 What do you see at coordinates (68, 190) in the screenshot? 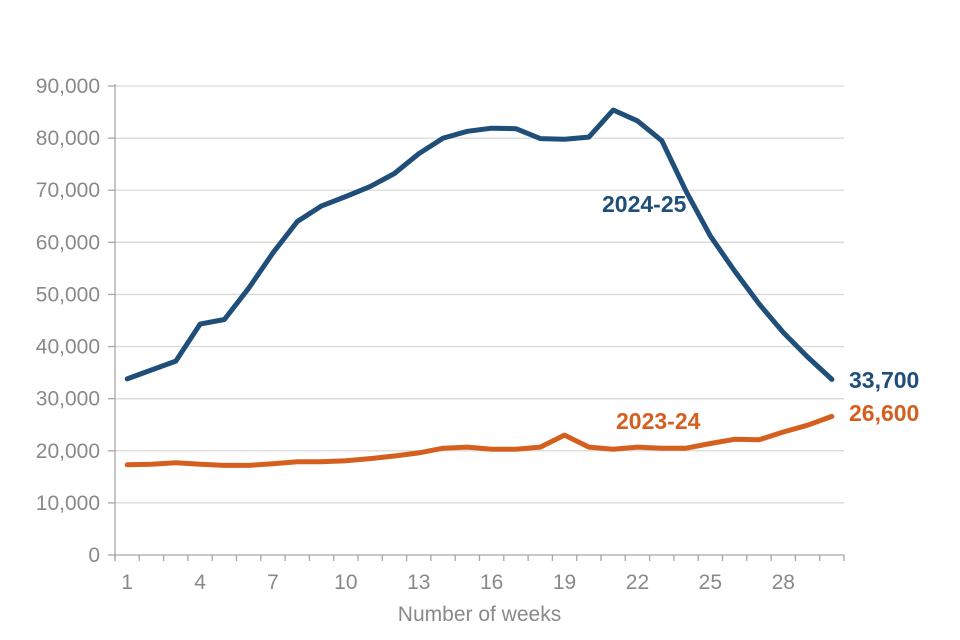
I see `y-tick-label: 70,000` at bounding box center [68, 190].